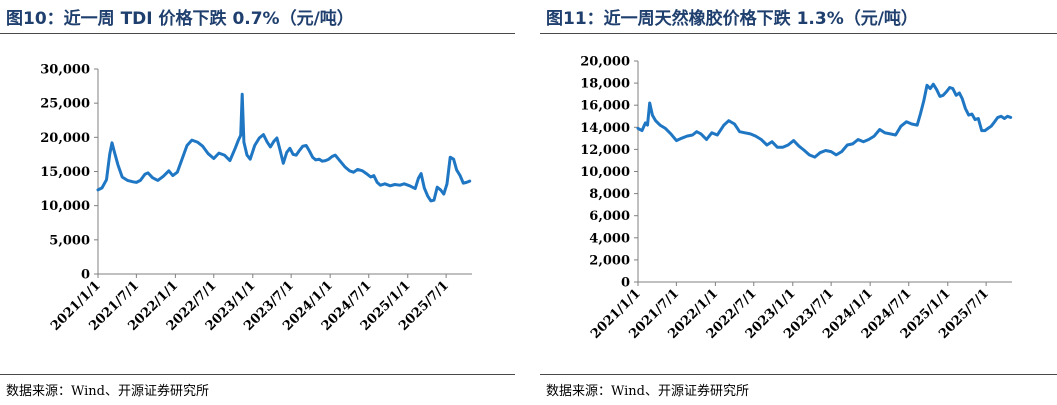  Describe the element at coordinates (69, 240) in the screenshot. I see `y-tick-label: 5,000` at that location.